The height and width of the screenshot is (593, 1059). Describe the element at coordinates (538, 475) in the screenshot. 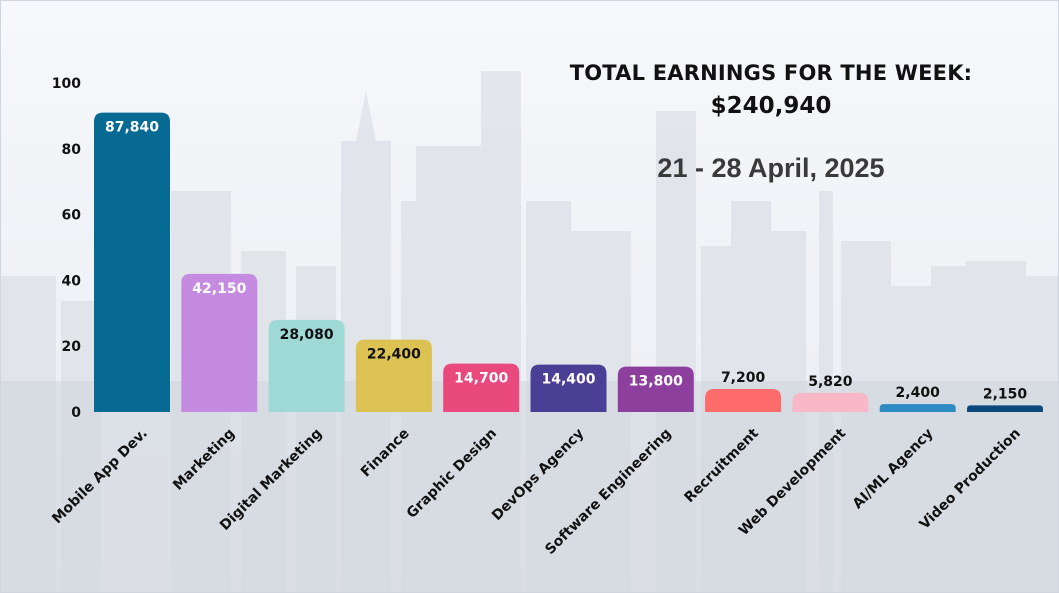

I see `category-label: DevOps Agency` at that location.